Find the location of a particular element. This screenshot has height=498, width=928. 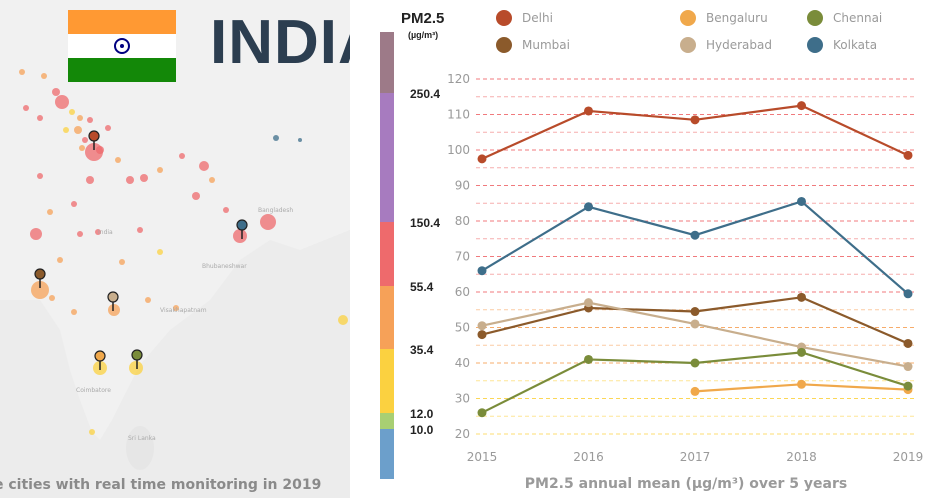

y-tick-label: 60 is located at coordinates (462, 292).